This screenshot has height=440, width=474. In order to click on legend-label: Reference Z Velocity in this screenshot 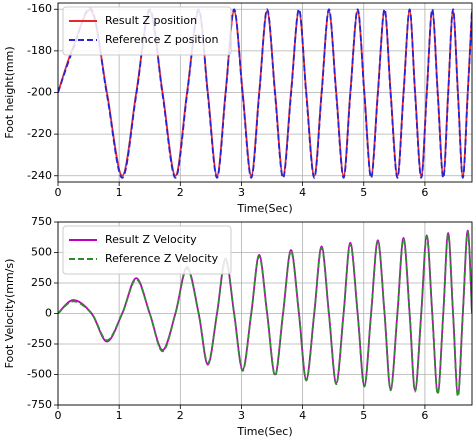, I will do `click(162, 258)`.